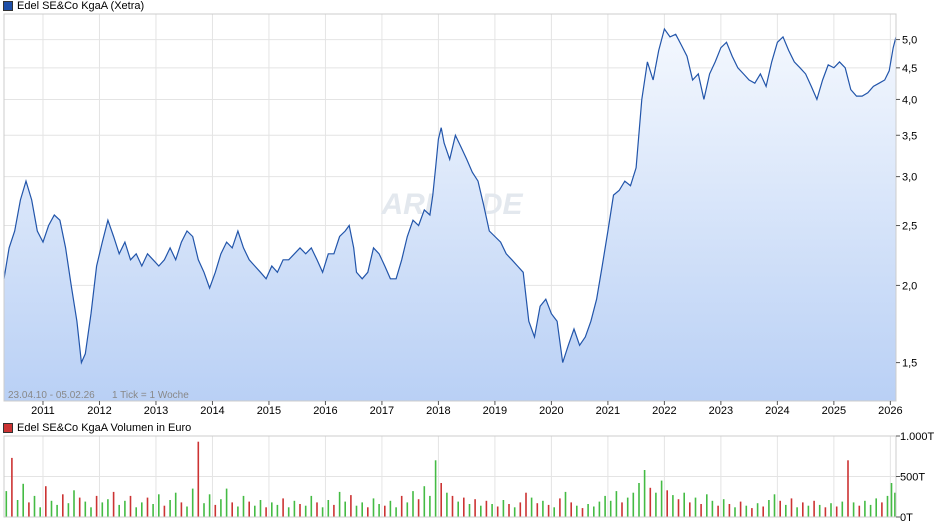 The width and height of the screenshot is (940, 526). I want to click on volume-y-axis: 0T 500T 1.000T, so click(915, 477).